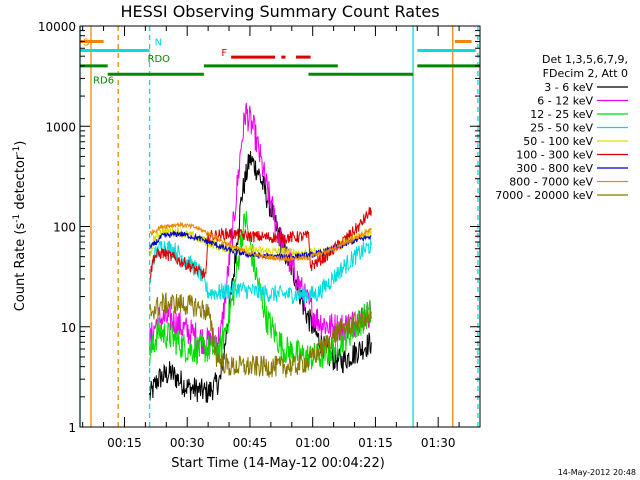  What do you see at coordinates (20, 267) in the screenshot?
I see `y-axis-label-prefix: Count Rate (s` at bounding box center [20, 267].